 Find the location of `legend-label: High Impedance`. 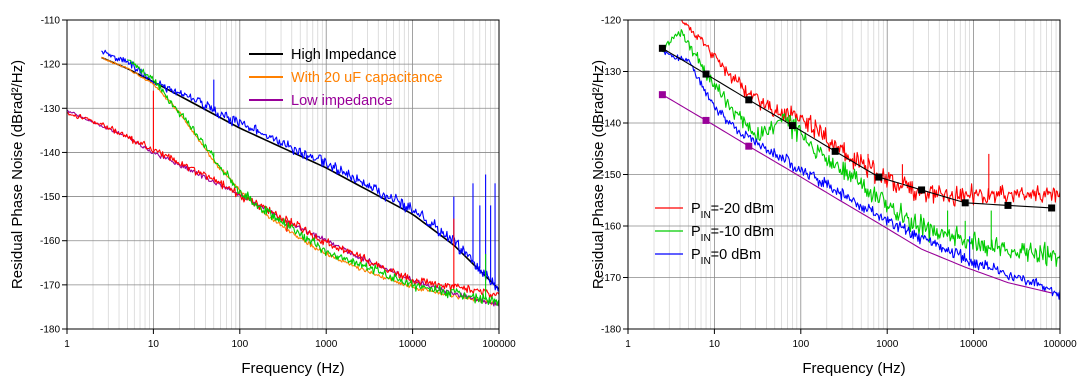

legend-label: High Impedance is located at coordinates (344, 55).